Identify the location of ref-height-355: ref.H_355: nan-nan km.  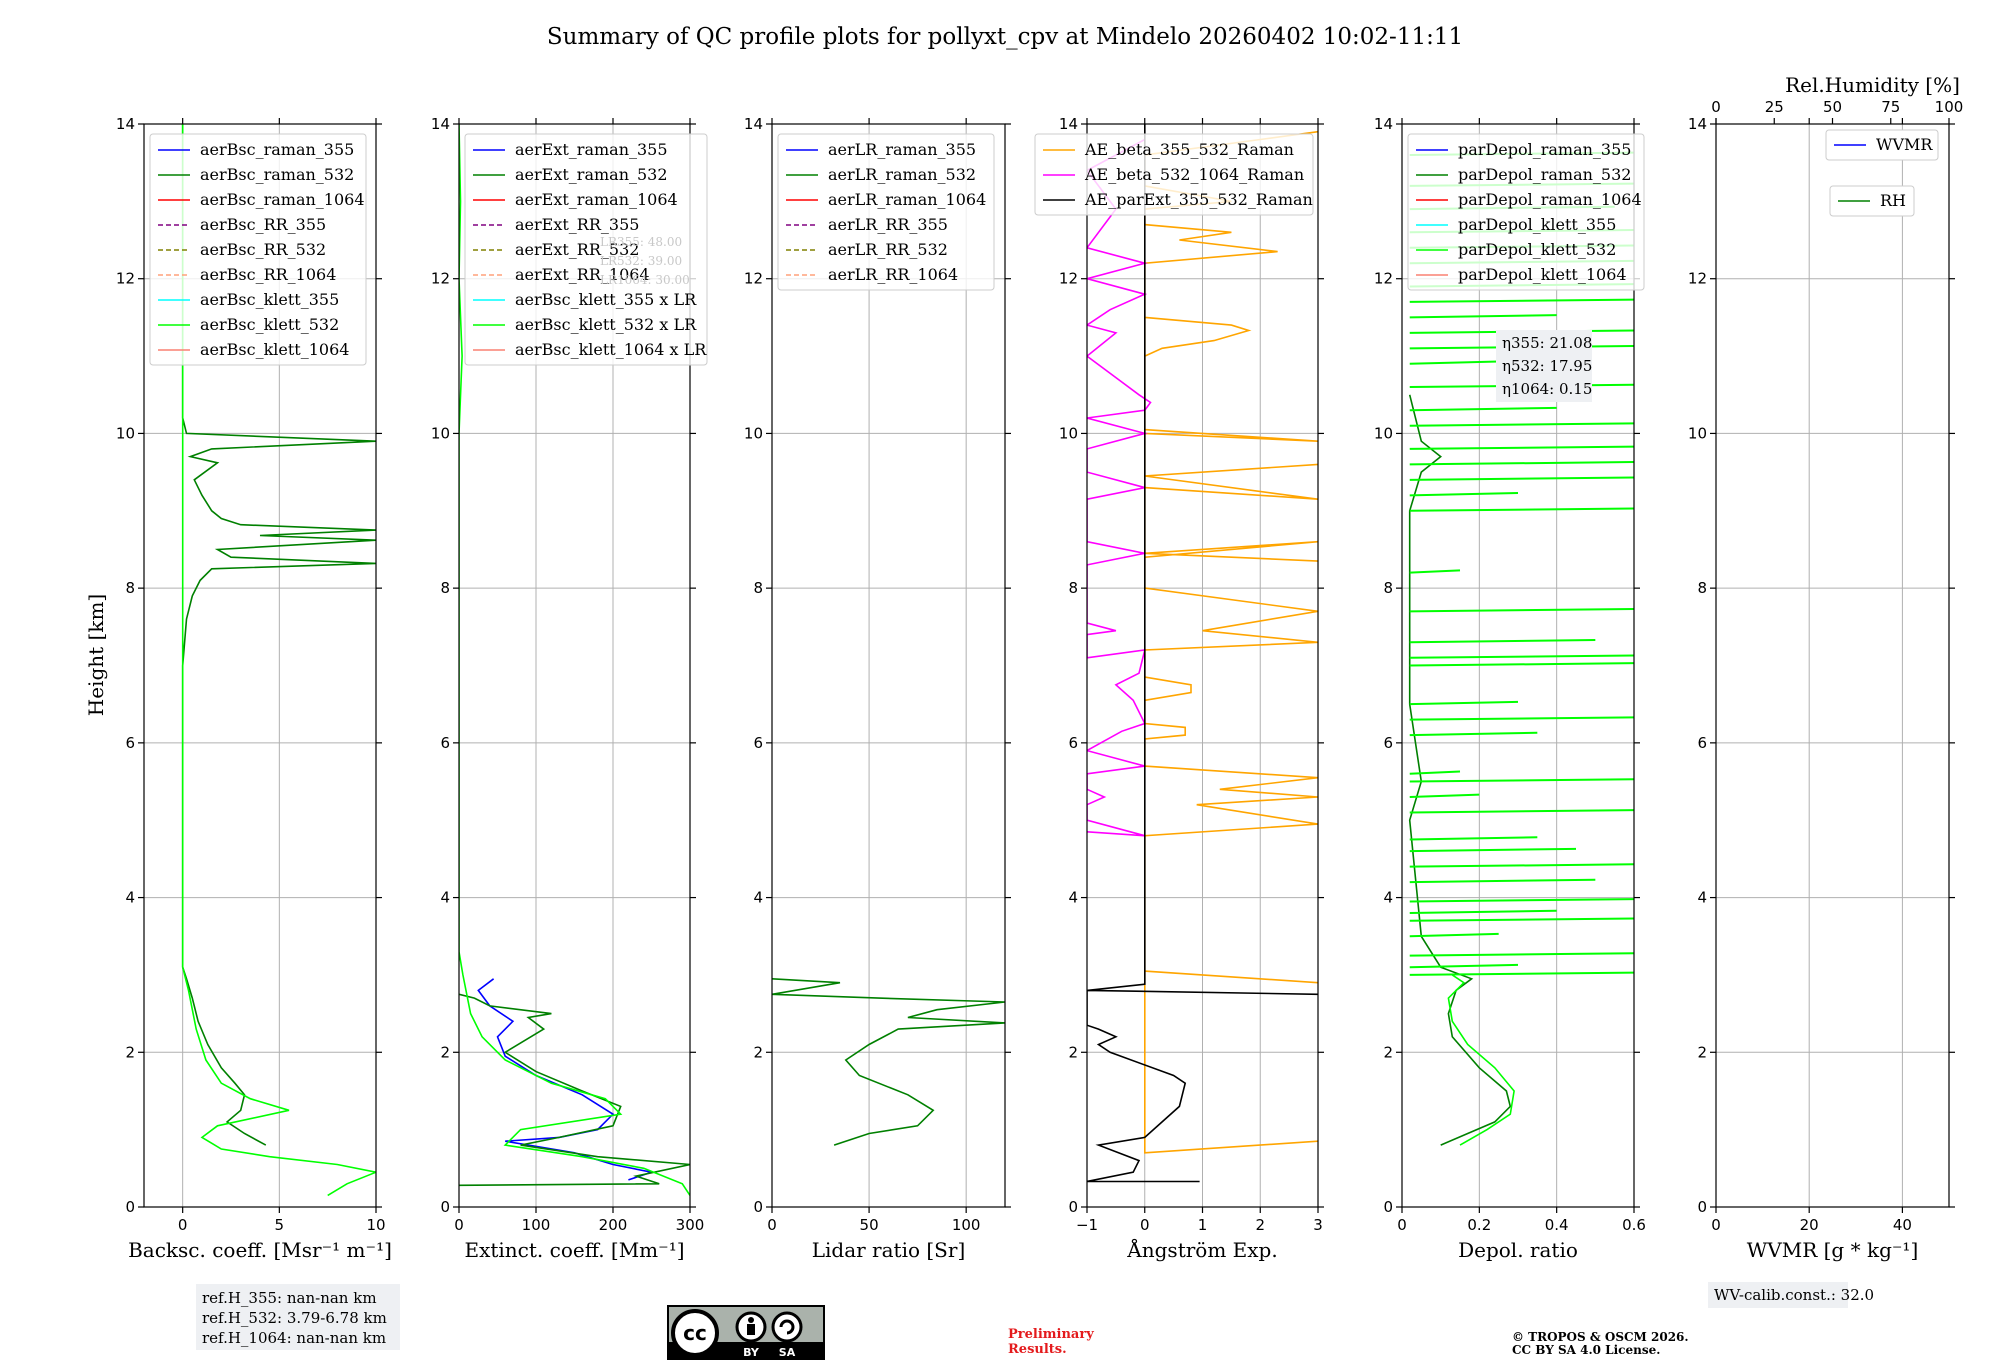
(289, 1298).